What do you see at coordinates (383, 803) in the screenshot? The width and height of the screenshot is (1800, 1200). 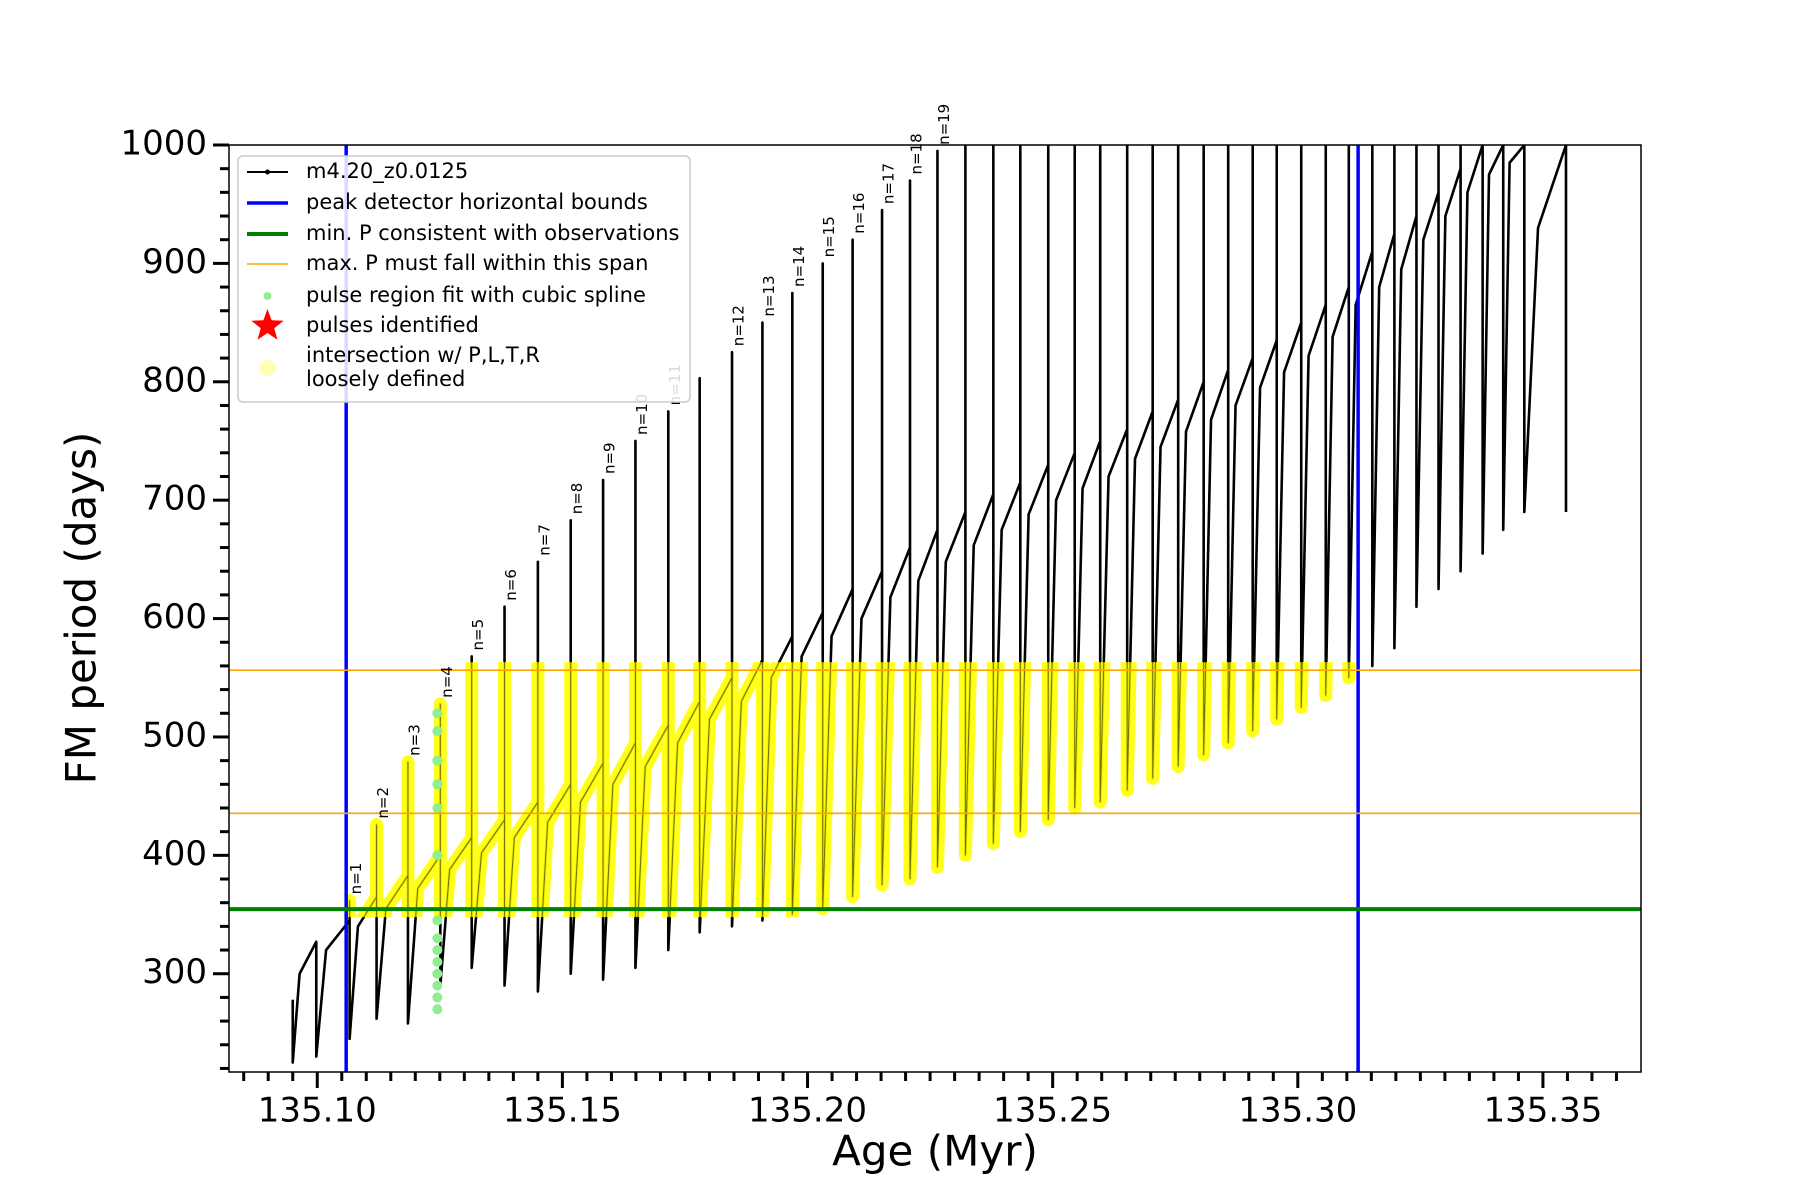 I see `pulse-annotation: n=2` at bounding box center [383, 803].